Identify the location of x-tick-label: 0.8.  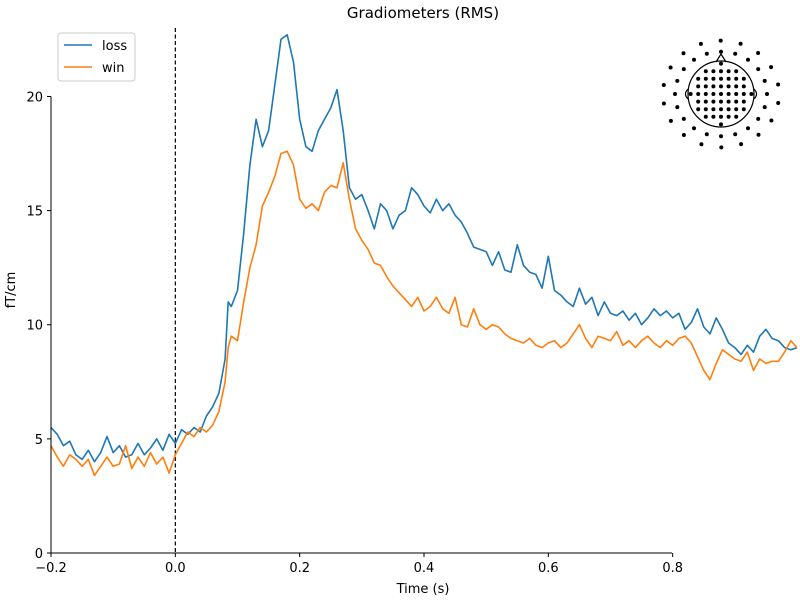
(672, 568).